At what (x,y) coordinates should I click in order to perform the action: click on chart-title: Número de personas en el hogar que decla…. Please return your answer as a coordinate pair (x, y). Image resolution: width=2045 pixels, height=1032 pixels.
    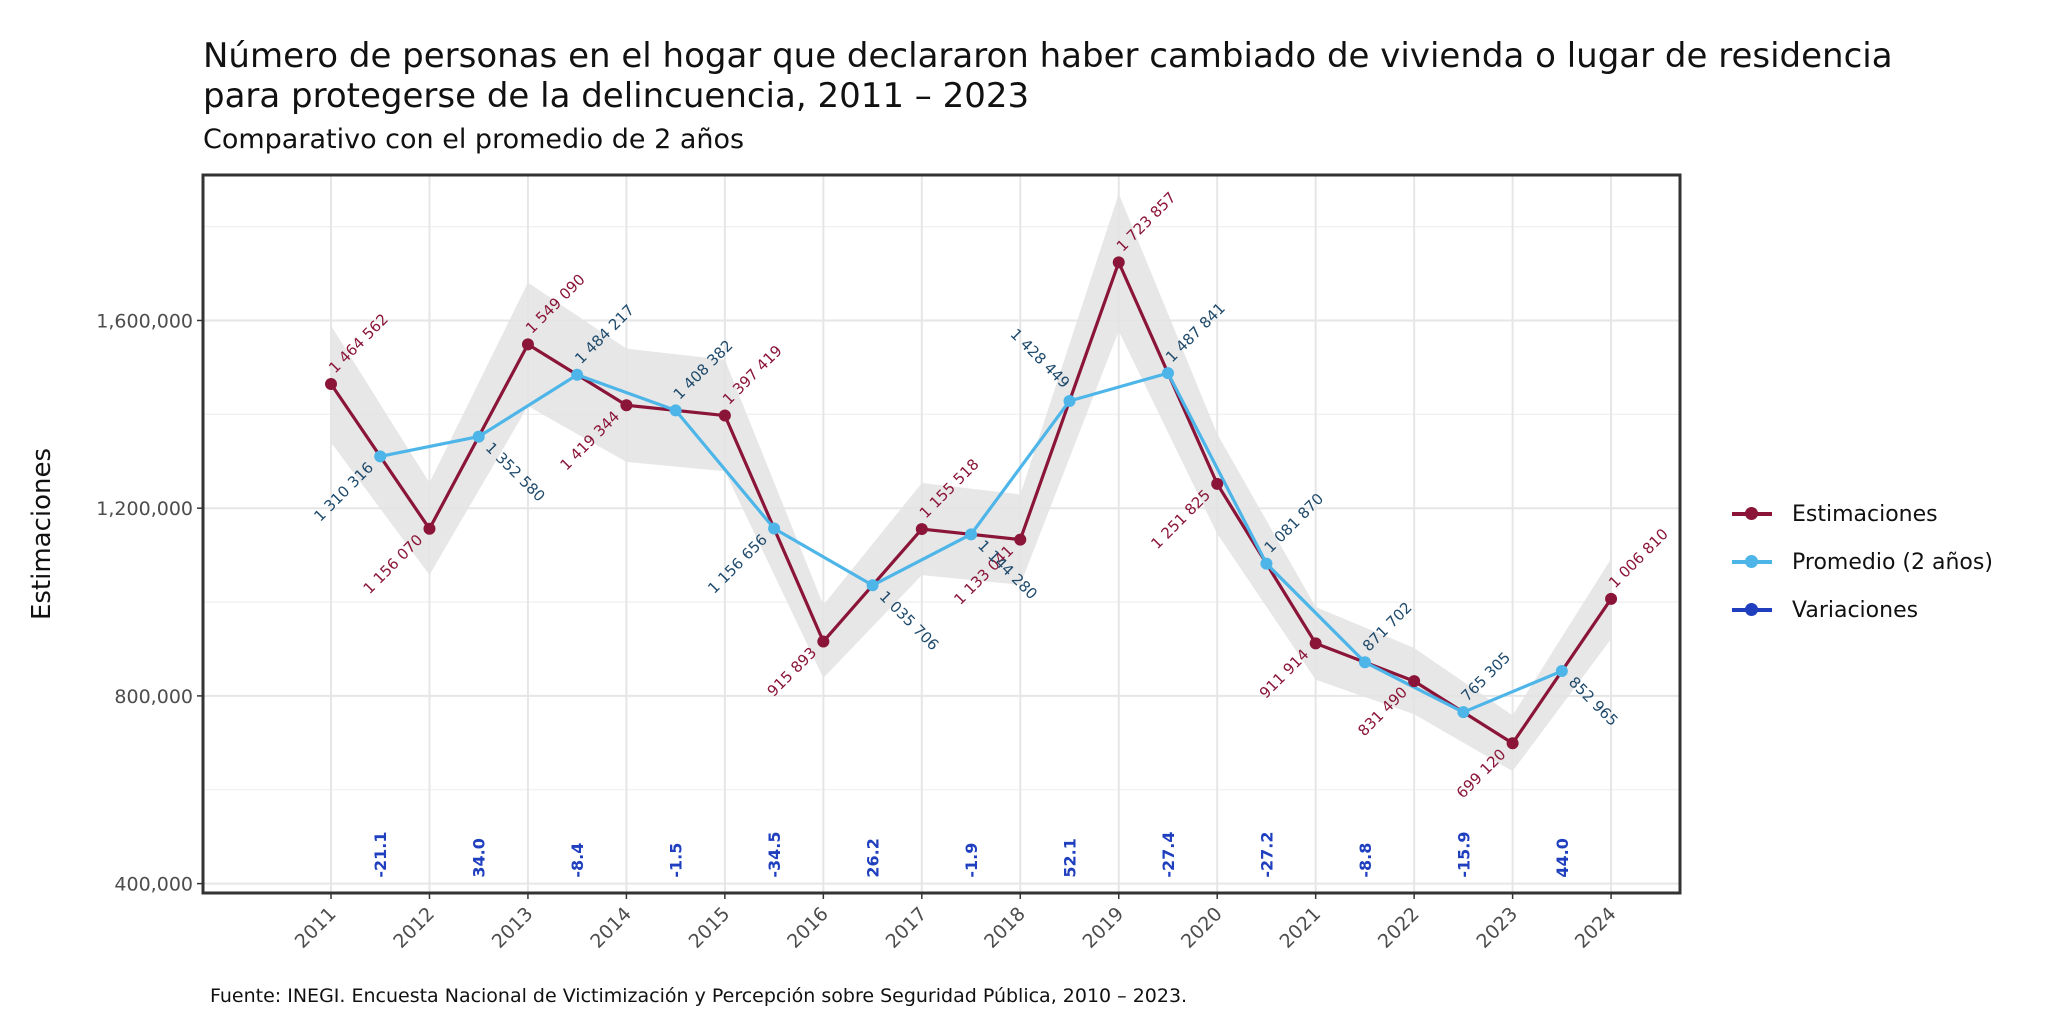
    Looking at the image, I should click on (1048, 76).